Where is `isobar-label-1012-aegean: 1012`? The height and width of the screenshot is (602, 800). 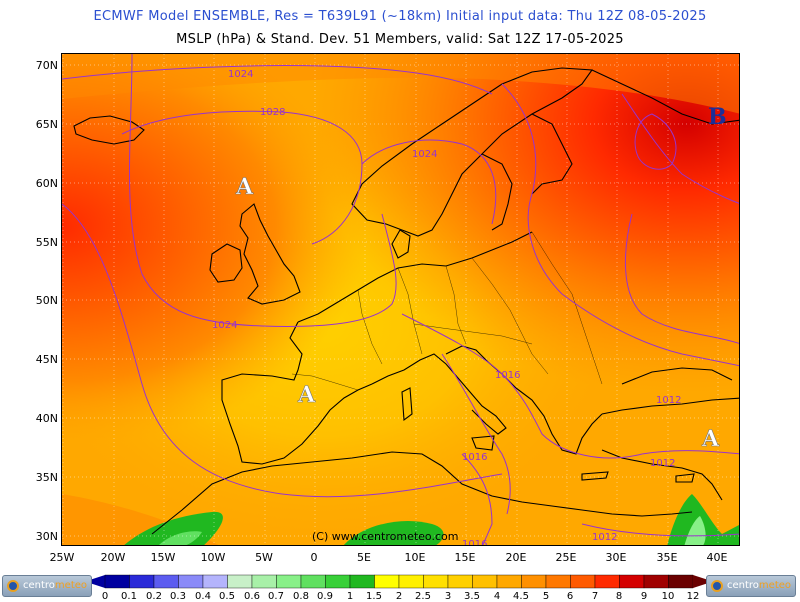 isobar-label-1012-aegean: 1012 is located at coordinates (662, 463).